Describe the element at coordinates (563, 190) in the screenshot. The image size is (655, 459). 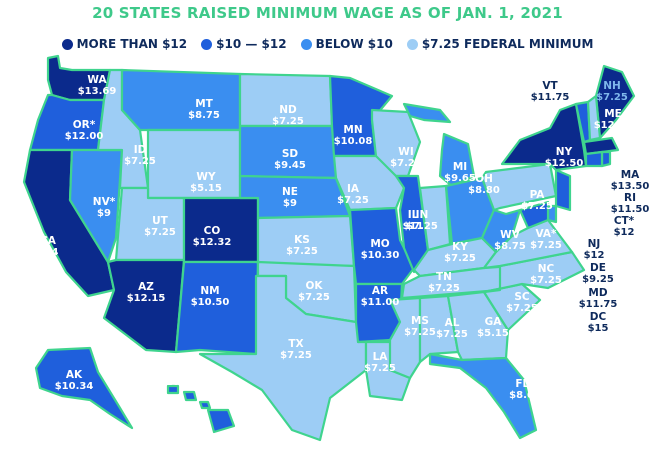
I see `state-nj` at that location.